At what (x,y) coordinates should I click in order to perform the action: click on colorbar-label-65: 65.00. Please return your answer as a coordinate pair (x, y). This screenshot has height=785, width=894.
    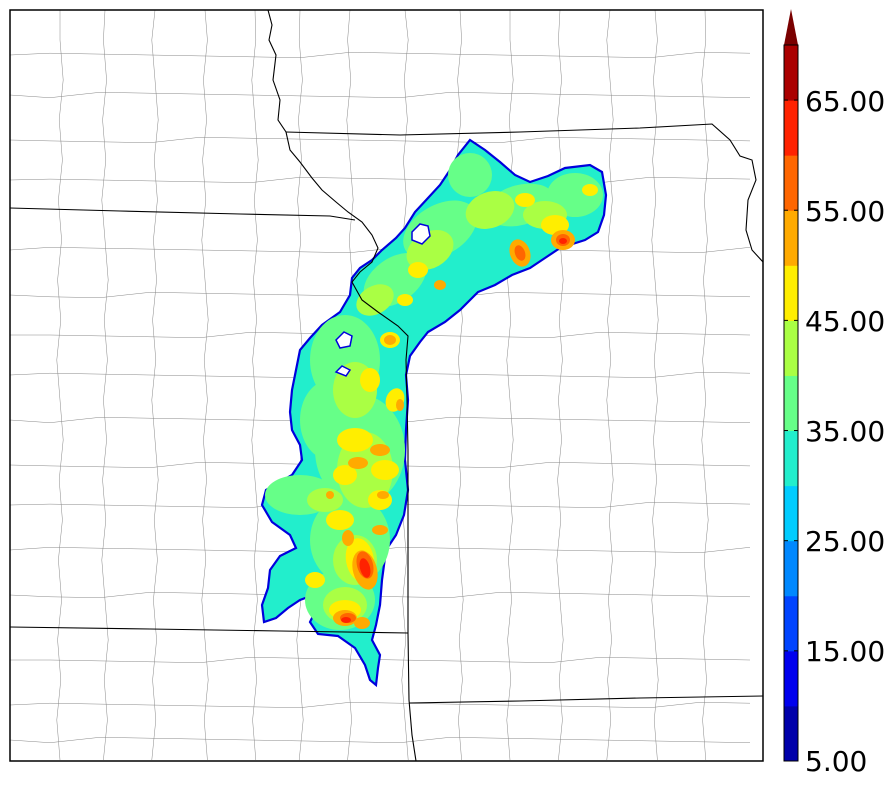
    Looking at the image, I should click on (845, 101).